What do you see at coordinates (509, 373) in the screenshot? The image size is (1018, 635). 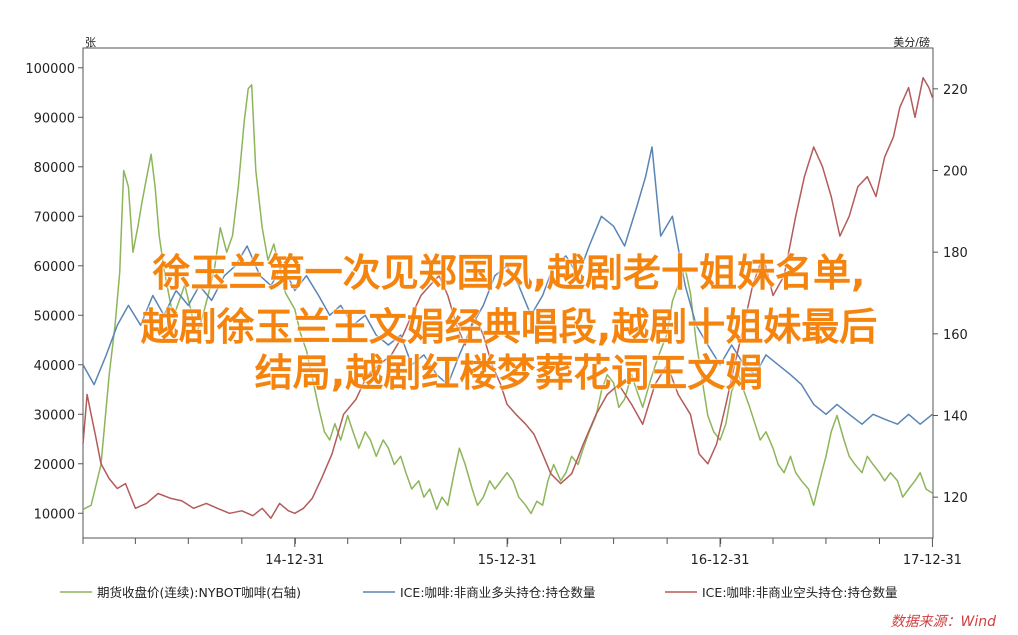 I see `overlay-headline-line-3: 结局,越剧红楼梦葬花词王文娟` at bounding box center [509, 373].